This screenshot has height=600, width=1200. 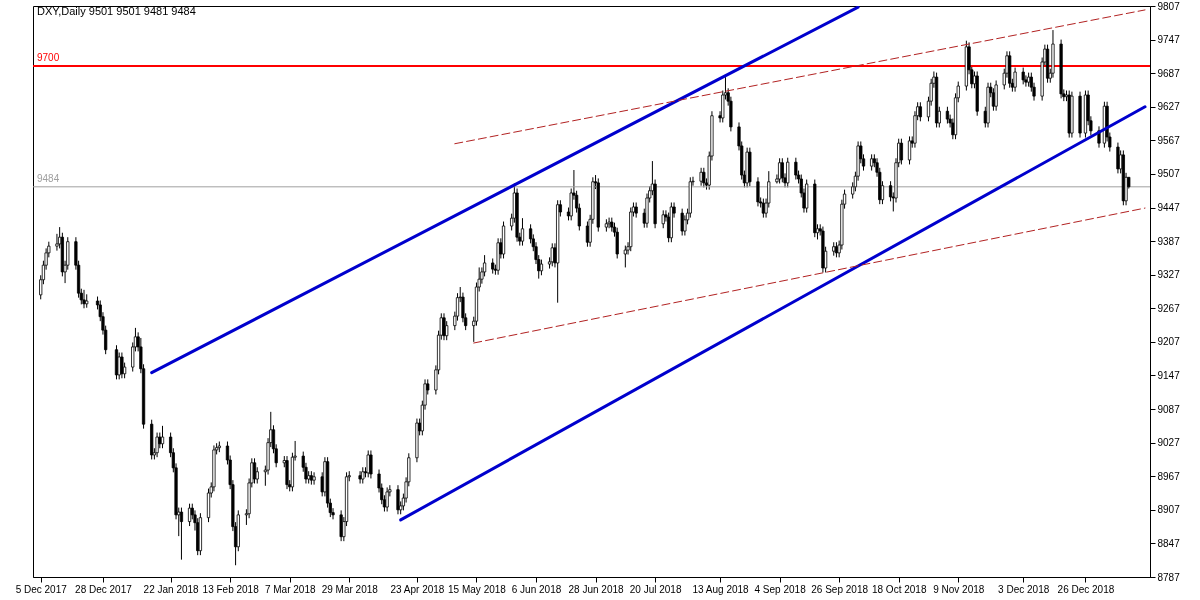 I want to click on x-tick-label: 13 Aug 2018, so click(x=721, y=589).